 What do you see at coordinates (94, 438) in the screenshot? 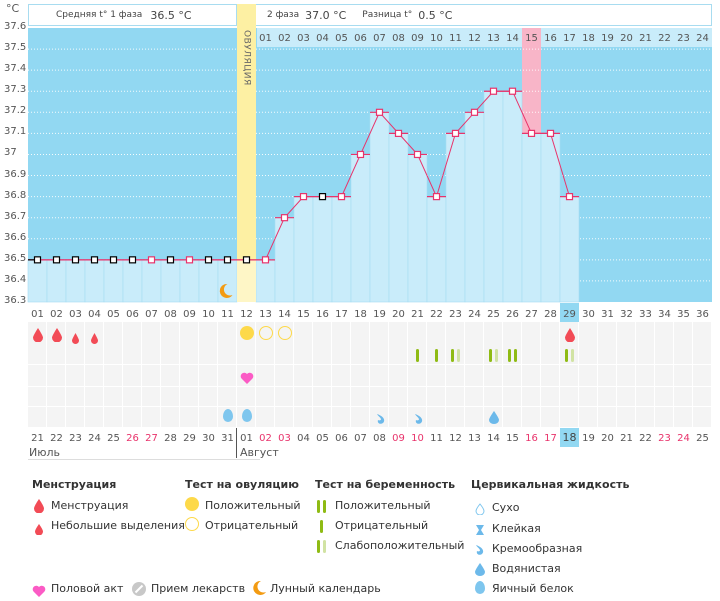
I see `calendar-date: 24` at bounding box center [94, 438].